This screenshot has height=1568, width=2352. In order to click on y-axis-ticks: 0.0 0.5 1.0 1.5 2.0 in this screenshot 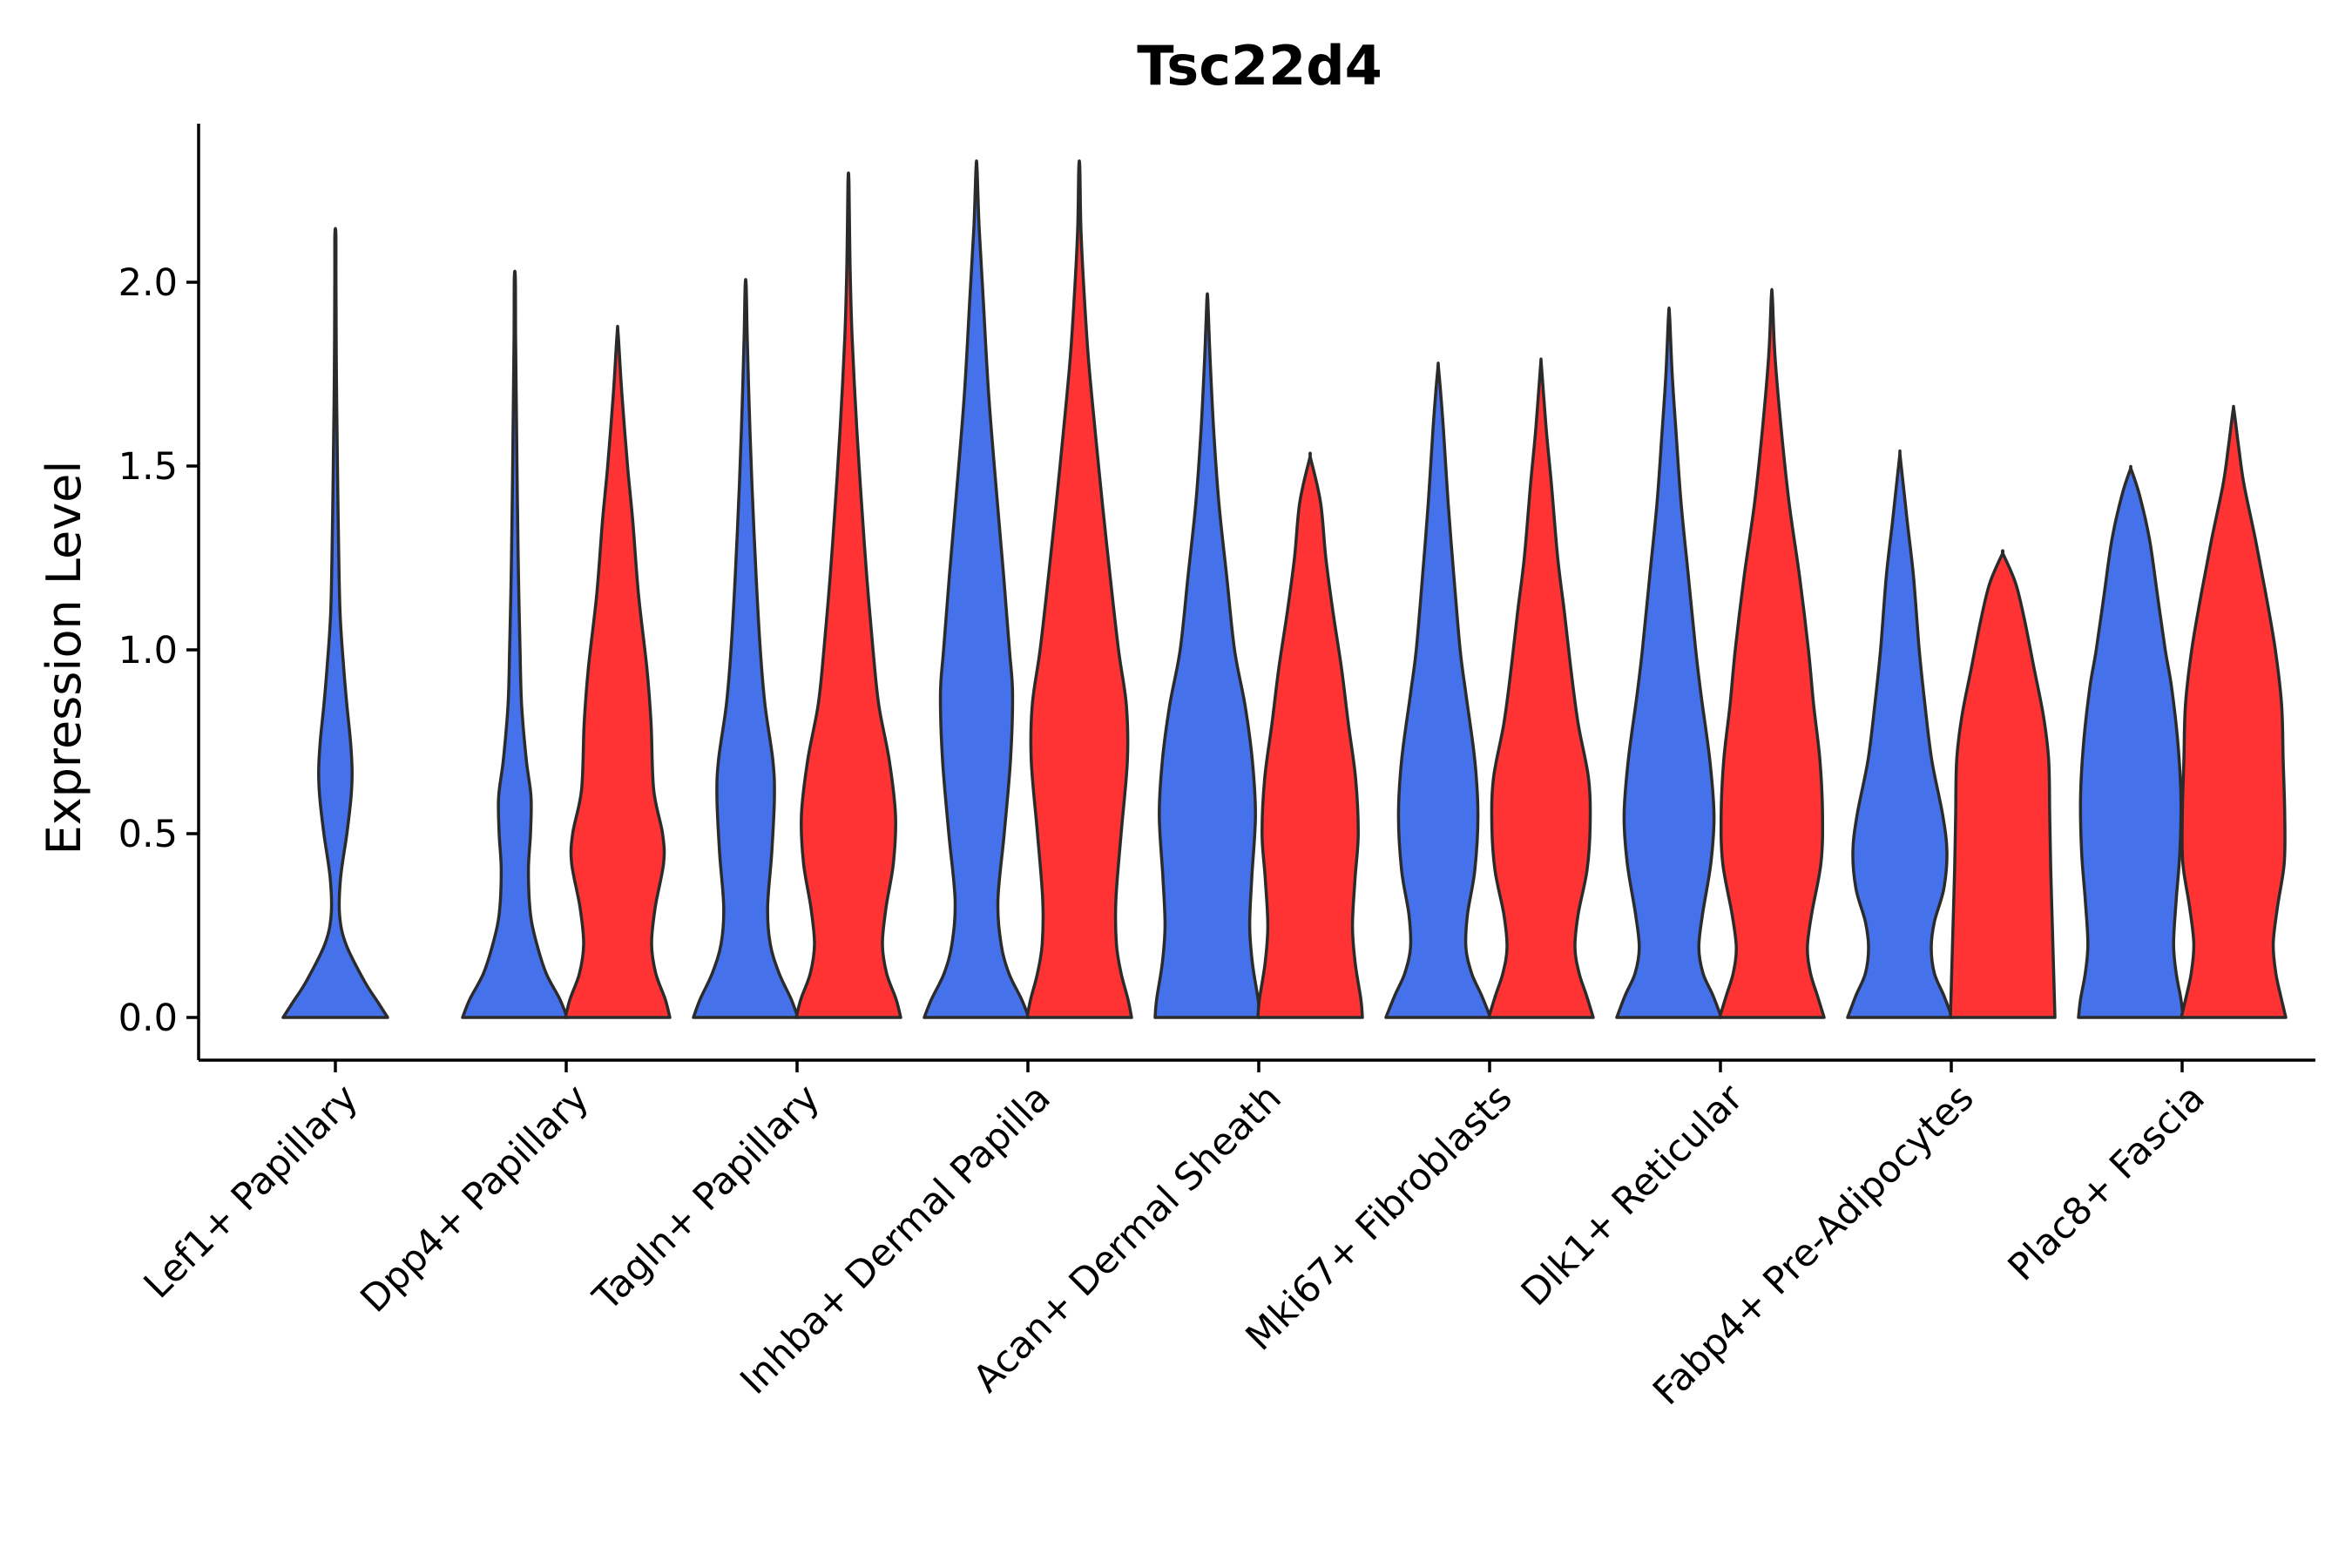, I will do `click(158, 650)`.